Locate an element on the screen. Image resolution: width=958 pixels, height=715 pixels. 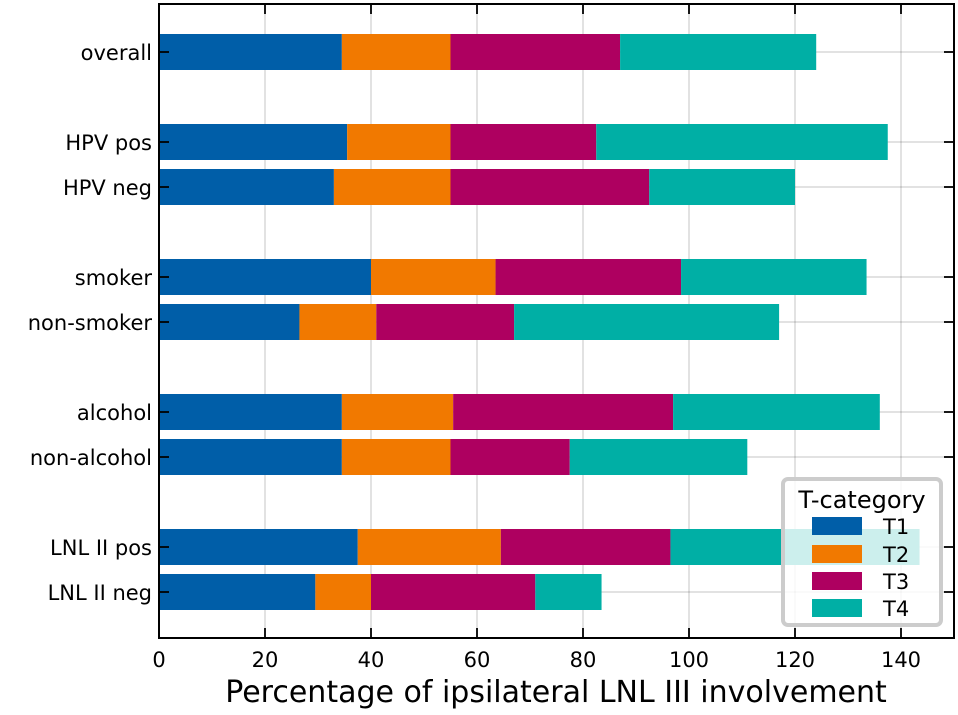
bar-non-smoker-t1 is located at coordinates (229, 322).